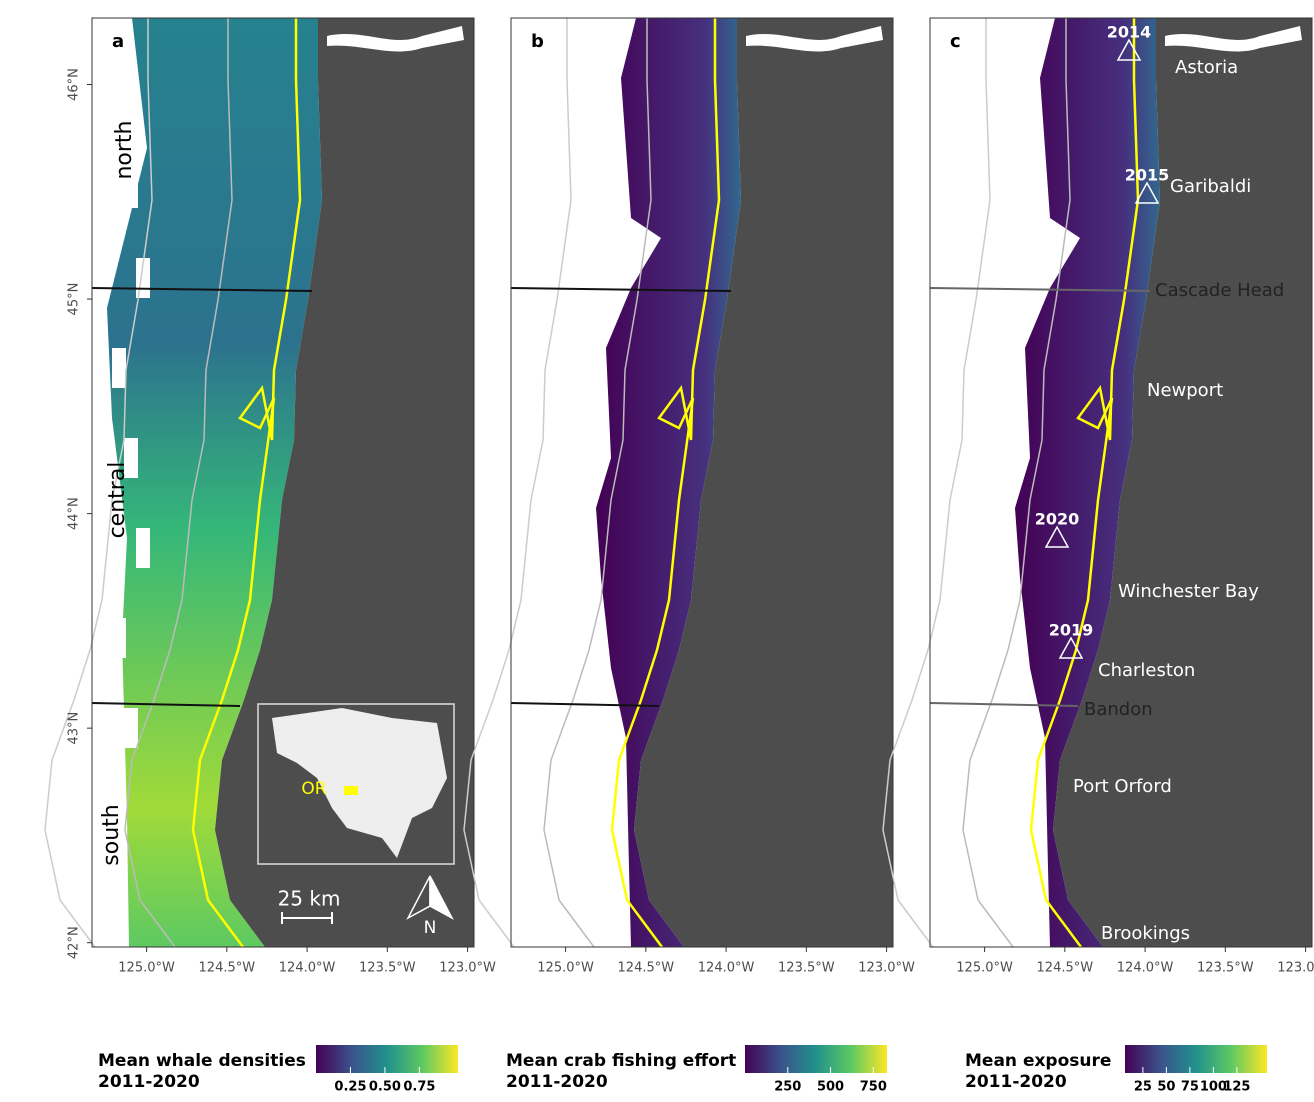 The width and height of the screenshot is (1314, 1102). I want to click on region-label: south, so click(111, 834).